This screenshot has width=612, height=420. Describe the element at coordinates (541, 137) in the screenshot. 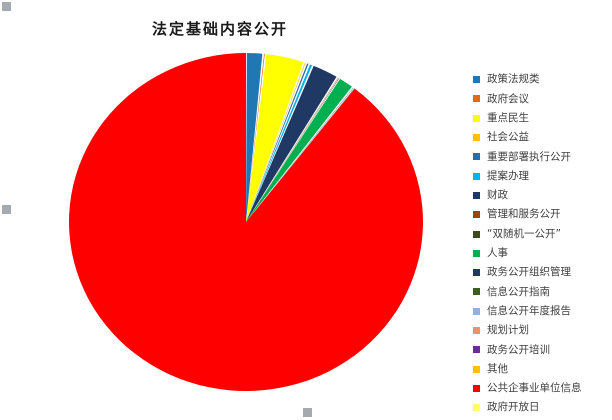

I see `legend-item: 社会公益` at that location.